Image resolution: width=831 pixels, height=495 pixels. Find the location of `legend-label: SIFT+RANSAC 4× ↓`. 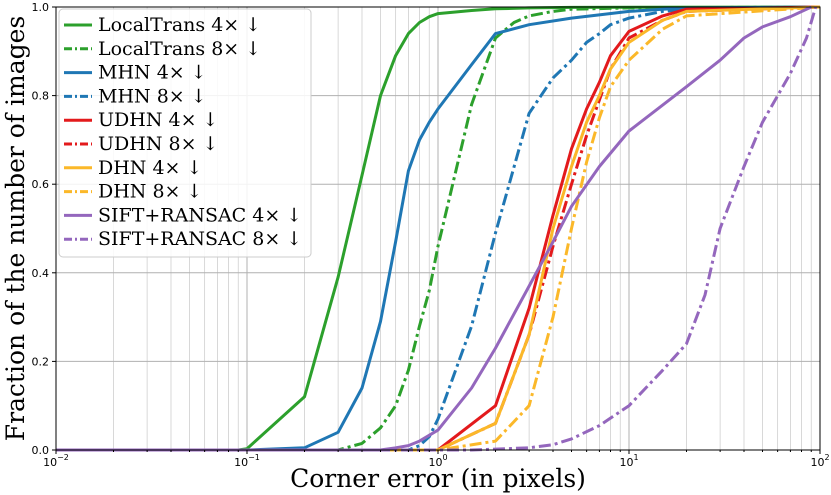

legend-label: SIFT+RANSAC 4× ↓ is located at coordinates (200, 215).